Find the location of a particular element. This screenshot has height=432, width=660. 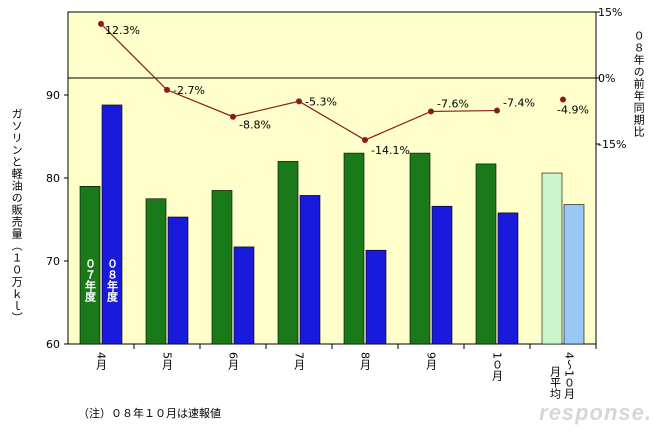

watermark-logo: response. is located at coordinates (595, 412).